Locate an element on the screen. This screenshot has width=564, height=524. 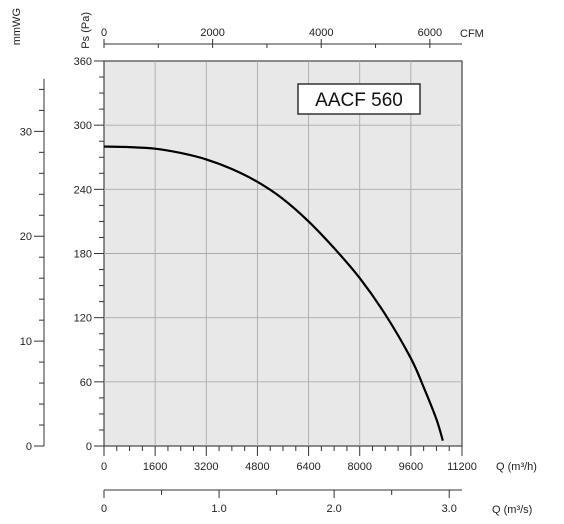
y-tick-label: 0 is located at coordinates (89, 447).